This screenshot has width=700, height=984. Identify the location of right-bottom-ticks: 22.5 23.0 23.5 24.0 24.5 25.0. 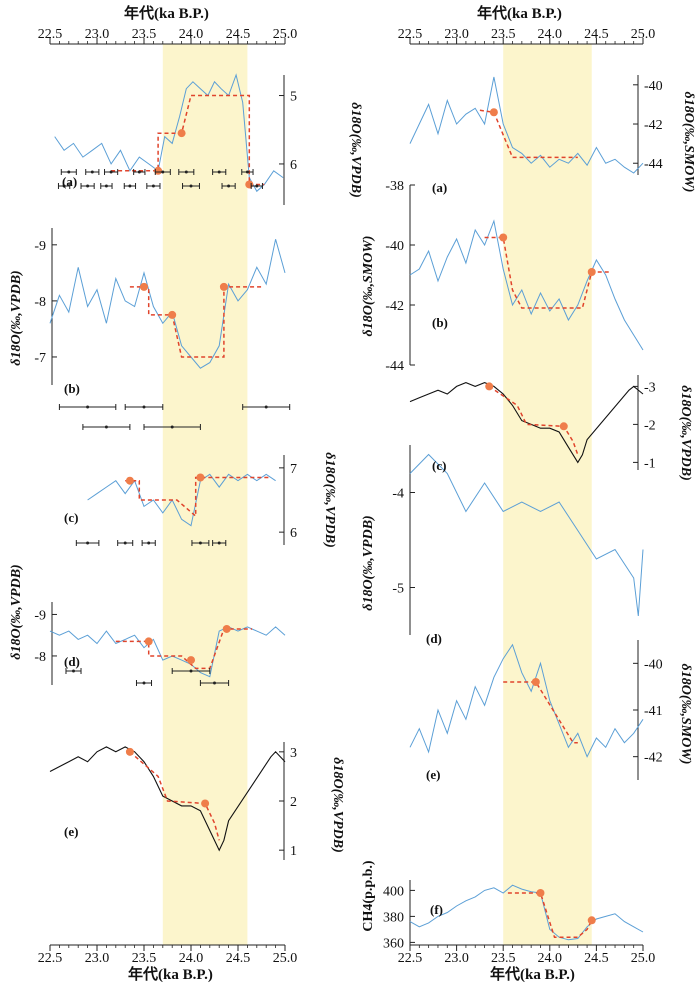
(526, 955).